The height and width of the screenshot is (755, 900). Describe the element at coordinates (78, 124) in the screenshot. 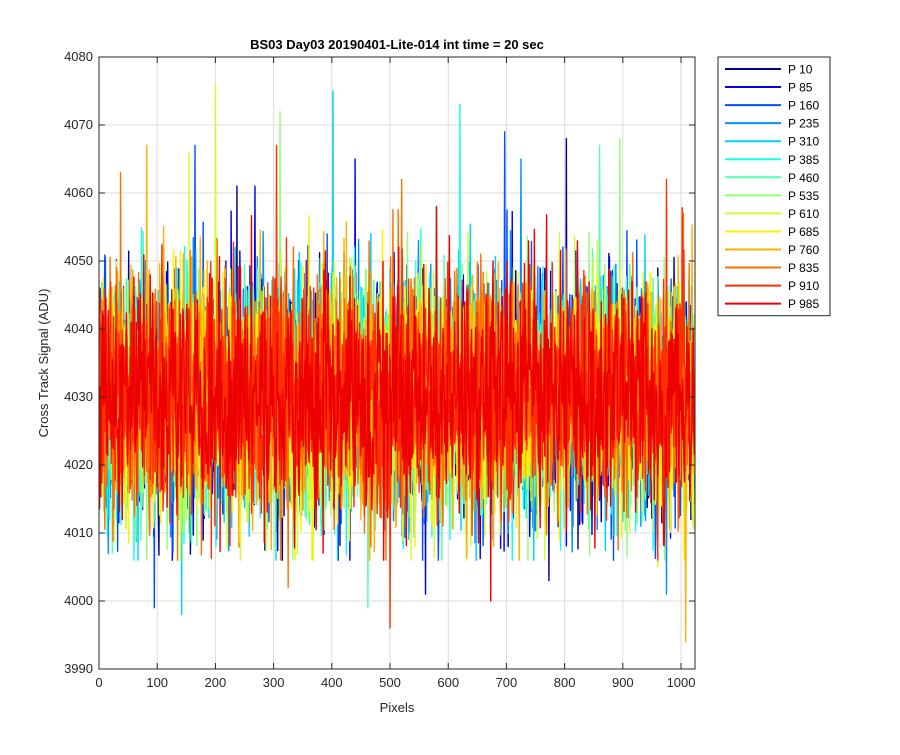

I see `y-tick-label: 4070` at that location.